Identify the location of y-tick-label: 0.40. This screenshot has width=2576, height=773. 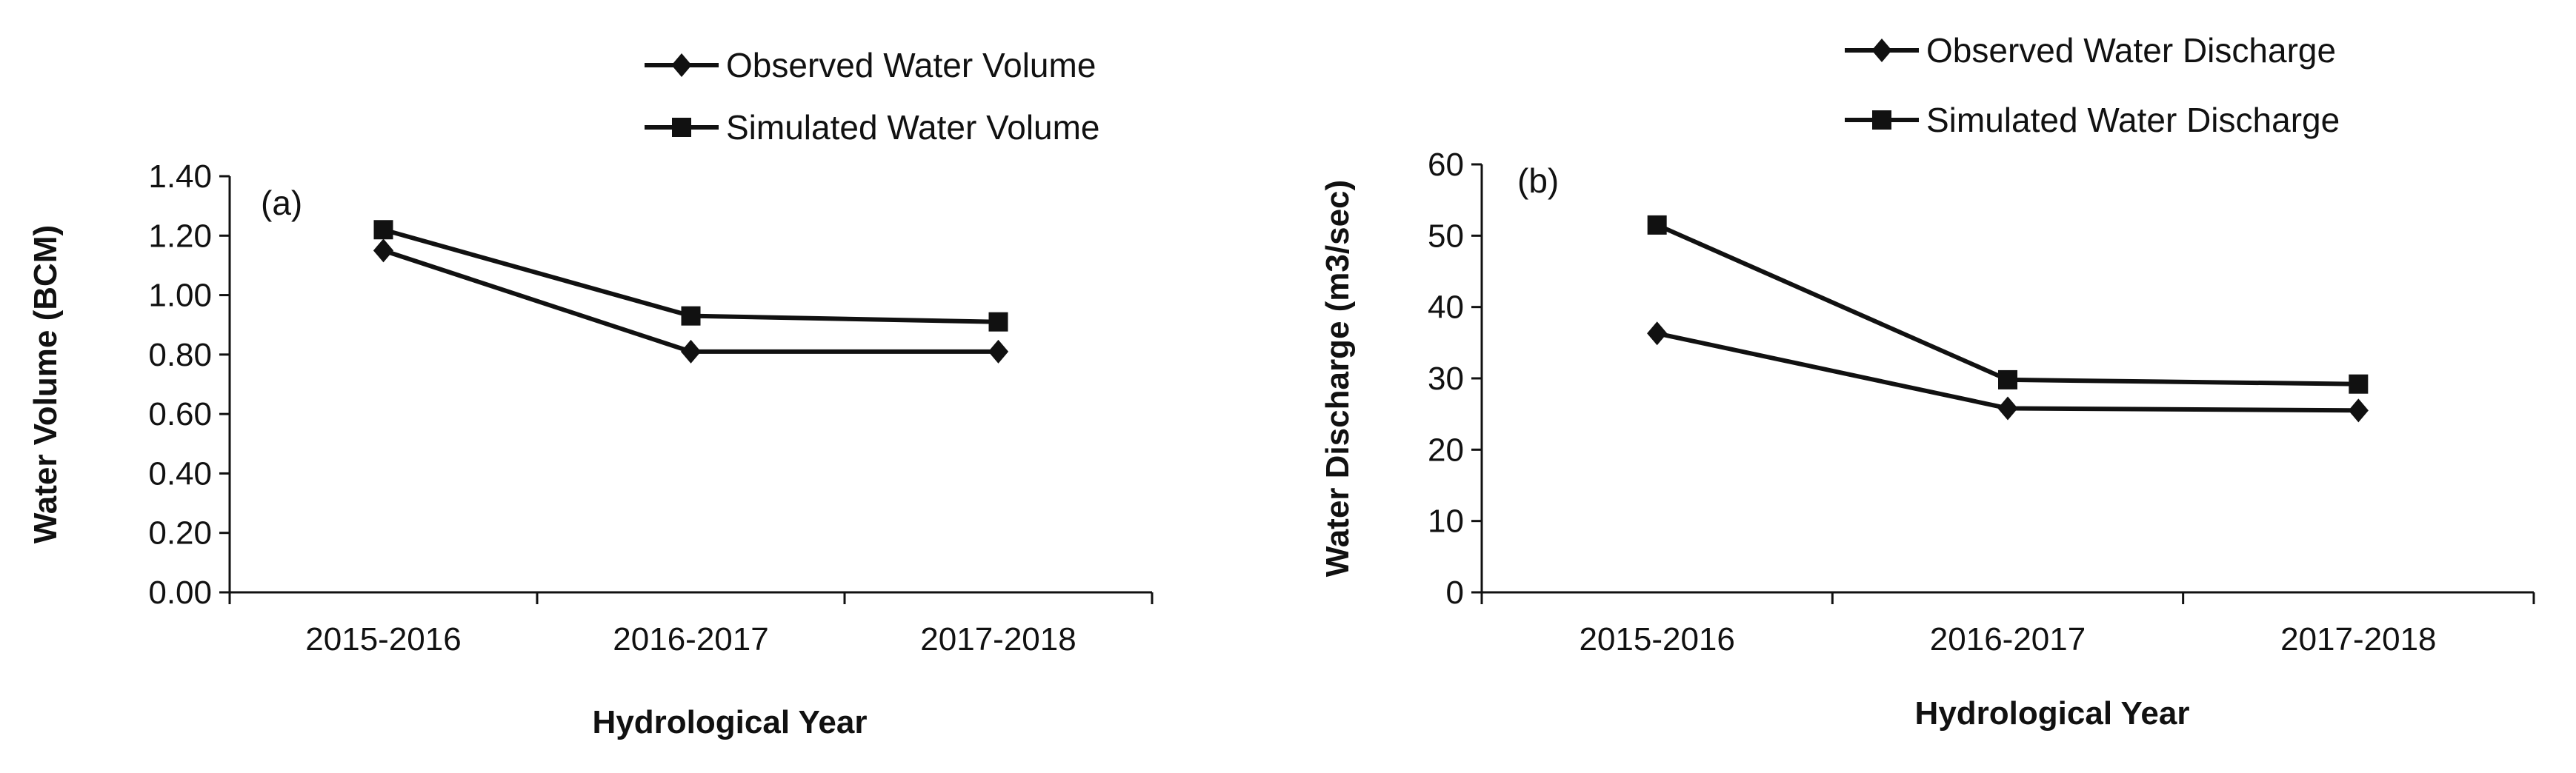
(180, 473).